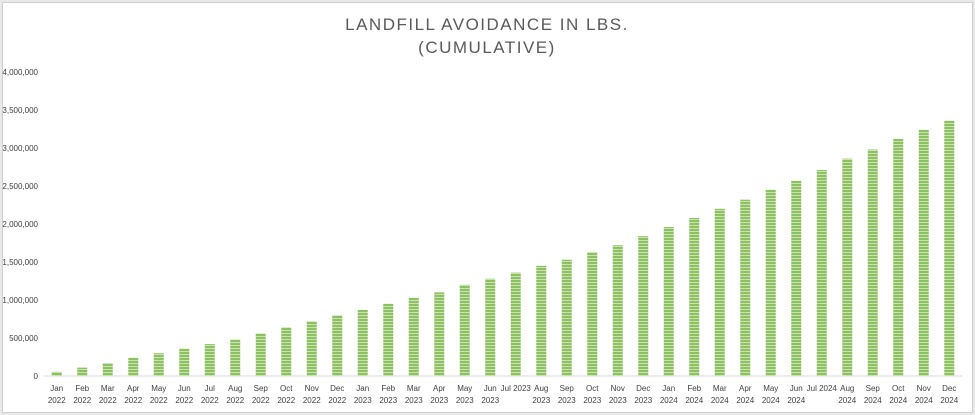 The image size is (975, 415). I want to click on x-tick-label: Mar 2022, so click(108, 394).